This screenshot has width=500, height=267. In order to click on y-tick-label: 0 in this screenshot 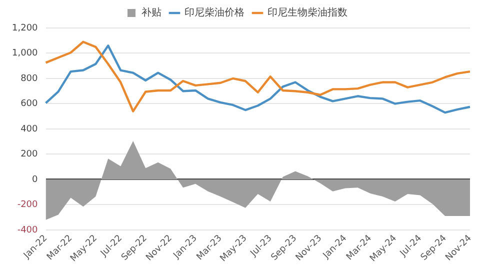, I will do `click(35, 179)`.